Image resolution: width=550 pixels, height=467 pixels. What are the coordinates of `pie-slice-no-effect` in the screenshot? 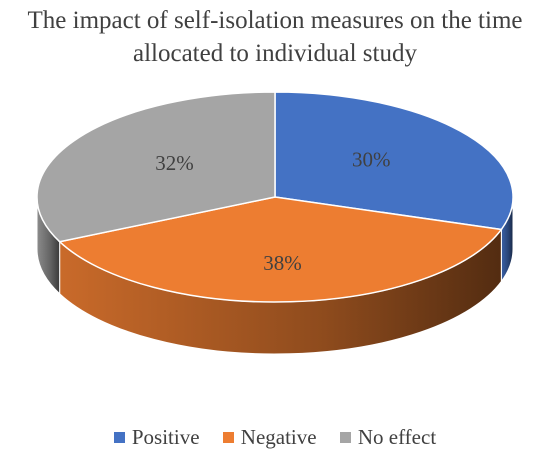 It's located at (156, 167).